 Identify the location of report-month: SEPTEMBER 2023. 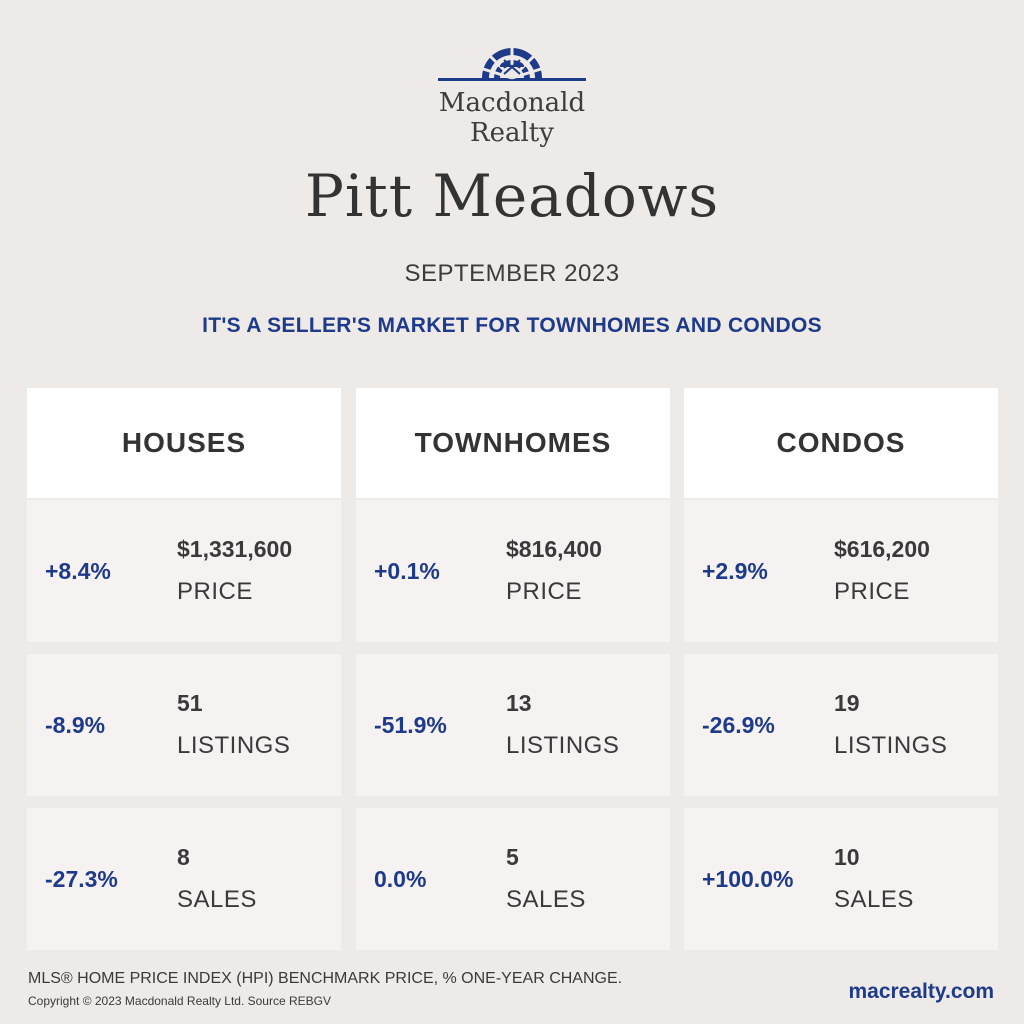
(512, 273).